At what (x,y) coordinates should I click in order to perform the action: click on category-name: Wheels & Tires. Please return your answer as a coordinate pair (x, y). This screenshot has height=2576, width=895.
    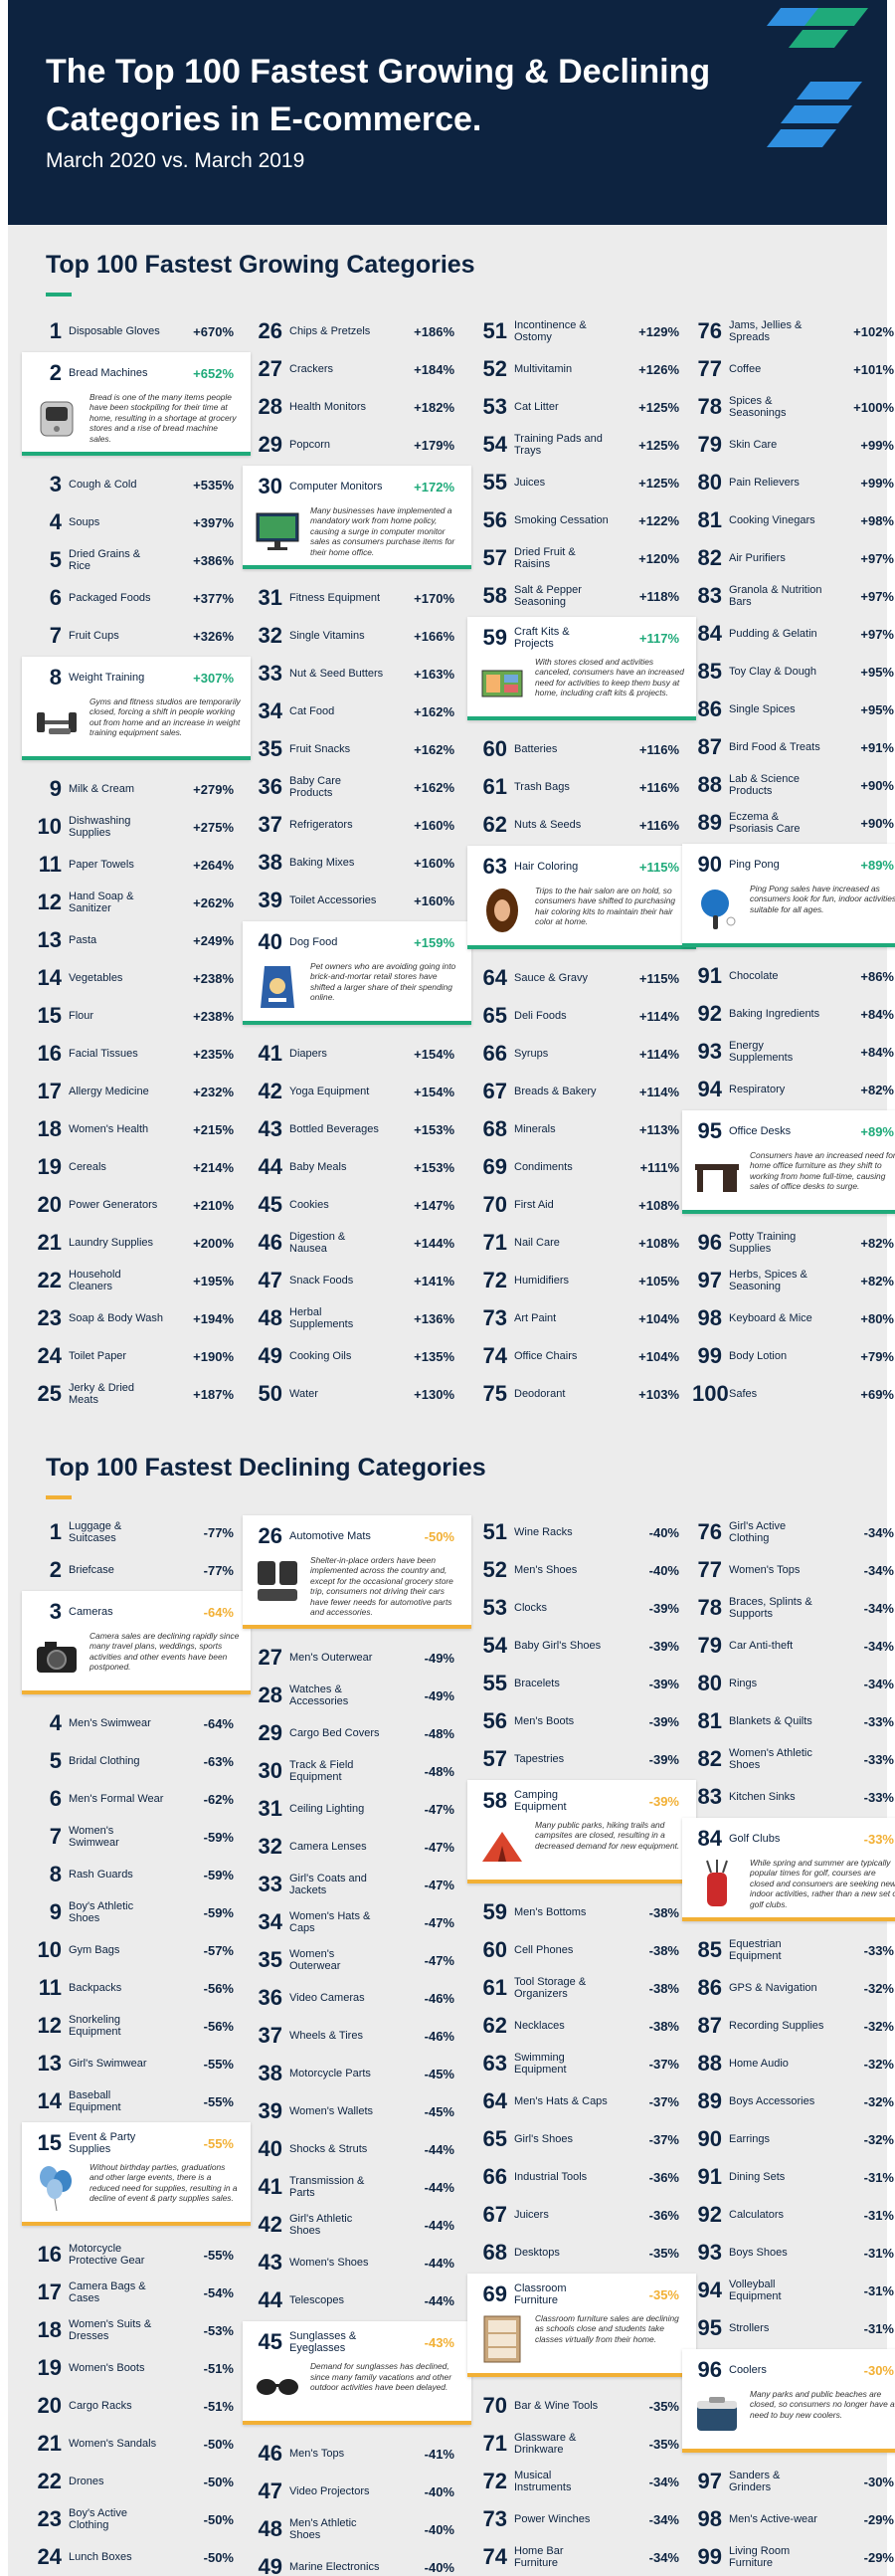
    Looking at the image, I should click on (326, 2036).